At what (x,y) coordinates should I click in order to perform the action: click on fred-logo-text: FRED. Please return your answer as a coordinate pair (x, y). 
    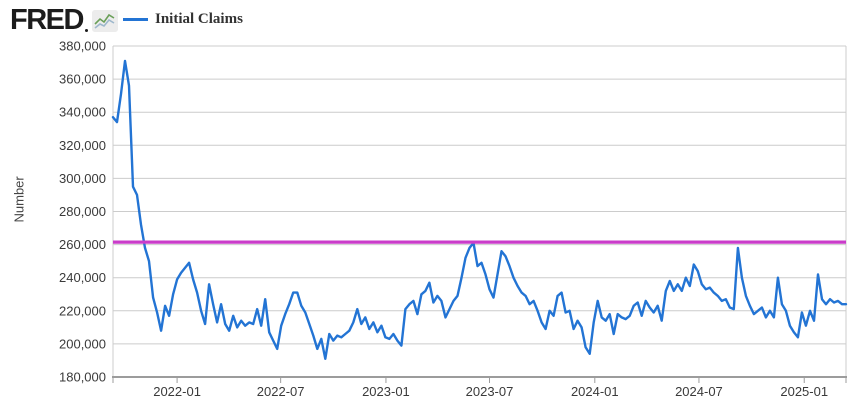
    Looking at the image, I should click on (47, 20).